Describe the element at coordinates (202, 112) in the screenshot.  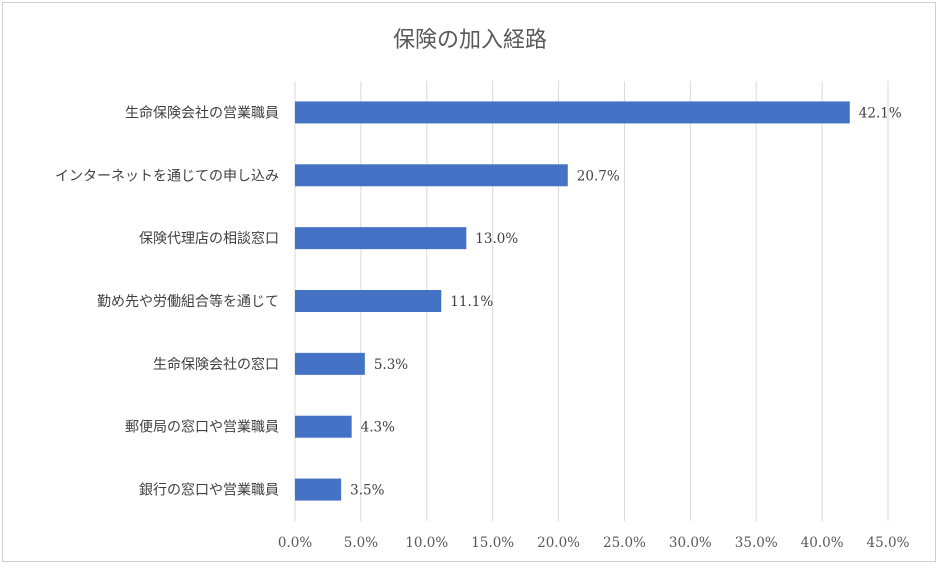
I see `category-label: 生命保険会社の営業職員` at that location.